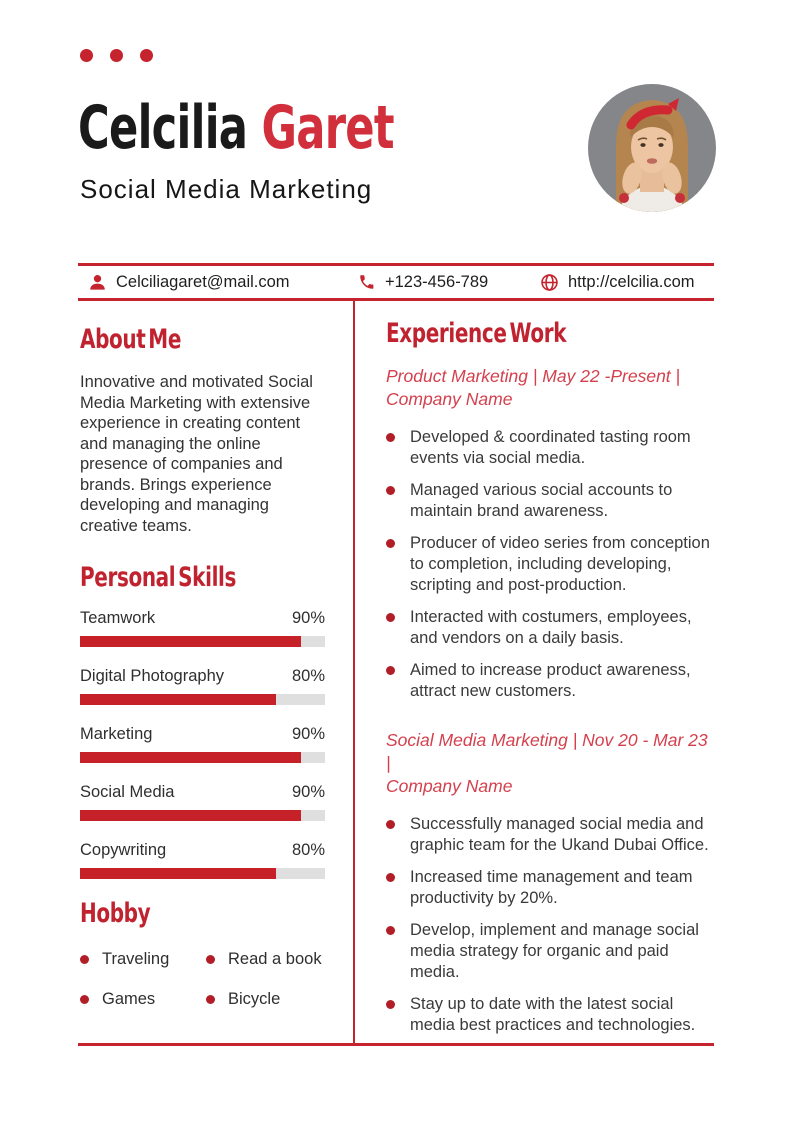 Image resolution: width=793 pixels, height=1122 pixels. Describe the element at coordinates (652, 148) in the screenshot. I see `profile-photo` at that location.